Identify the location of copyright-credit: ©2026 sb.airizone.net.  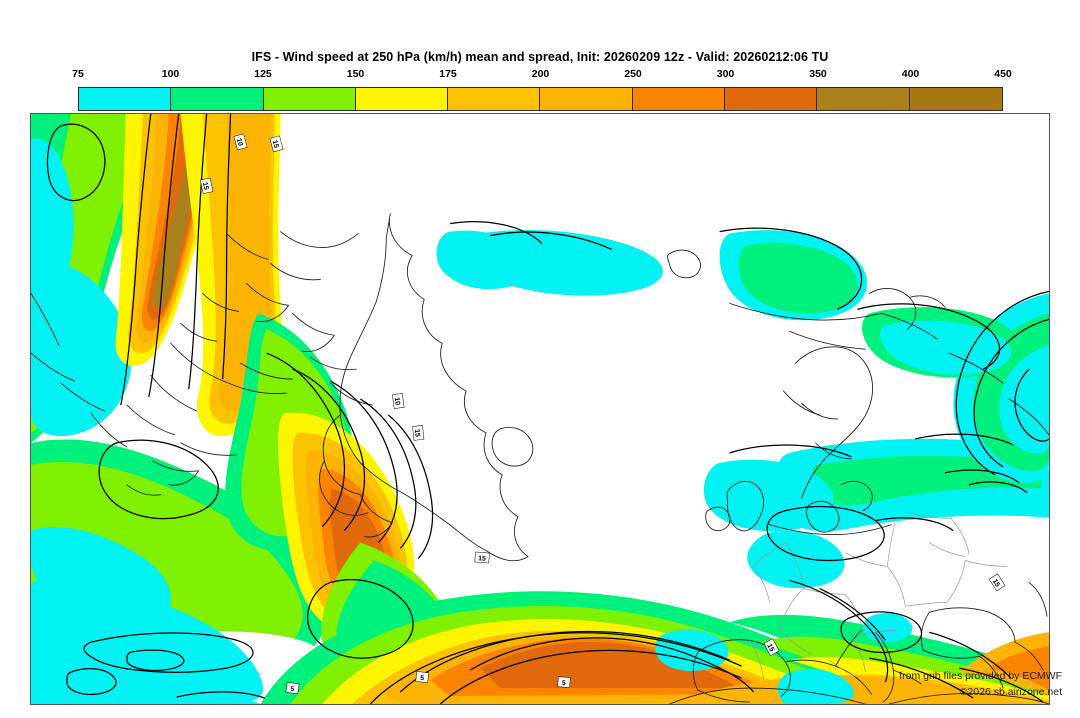
(1010, 692).